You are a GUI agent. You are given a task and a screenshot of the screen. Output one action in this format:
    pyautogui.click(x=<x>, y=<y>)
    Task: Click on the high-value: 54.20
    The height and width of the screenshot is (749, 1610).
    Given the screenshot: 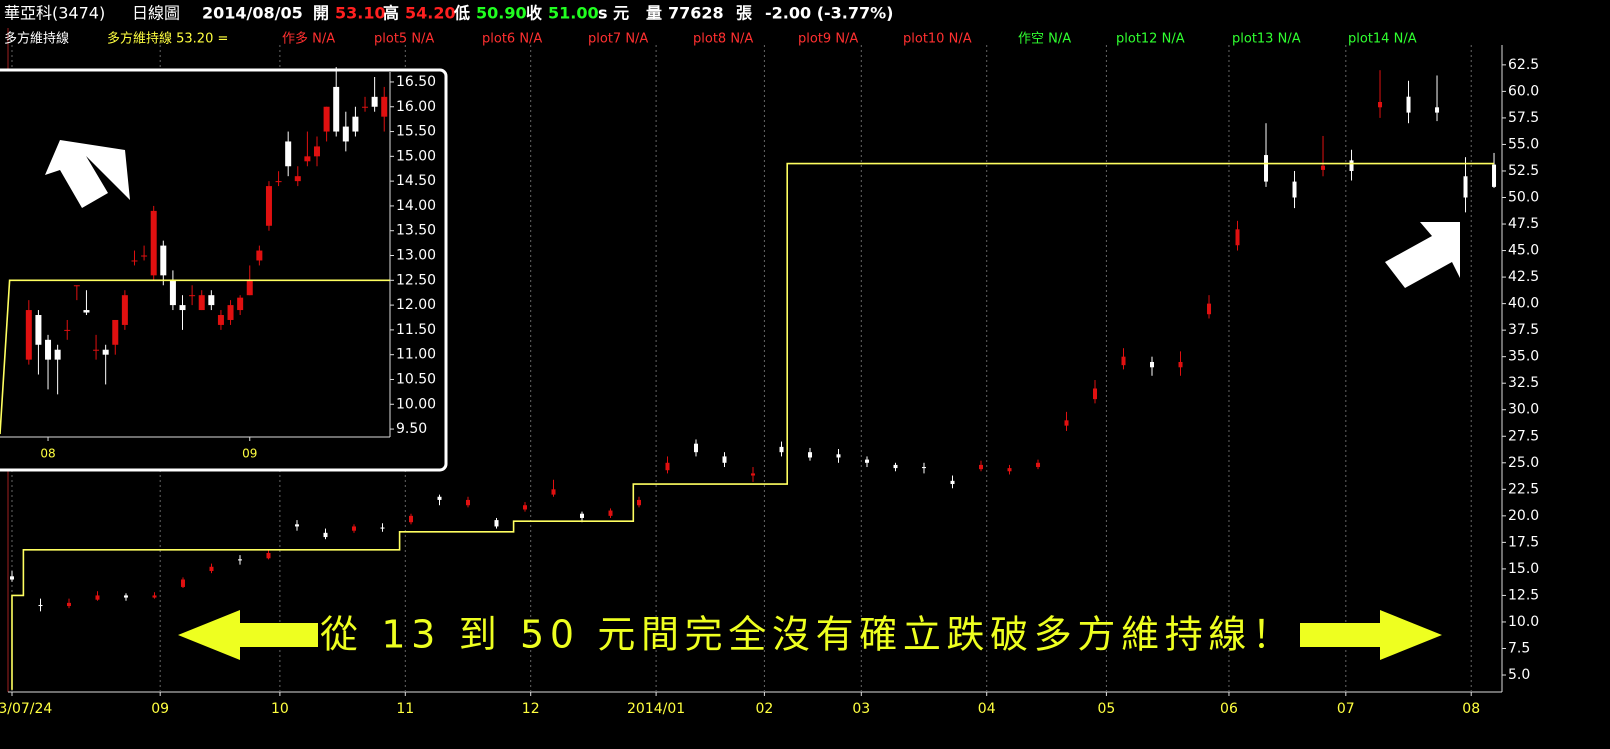 What is the action you would take?
    pyautogui.click(x=430, y=13)
    